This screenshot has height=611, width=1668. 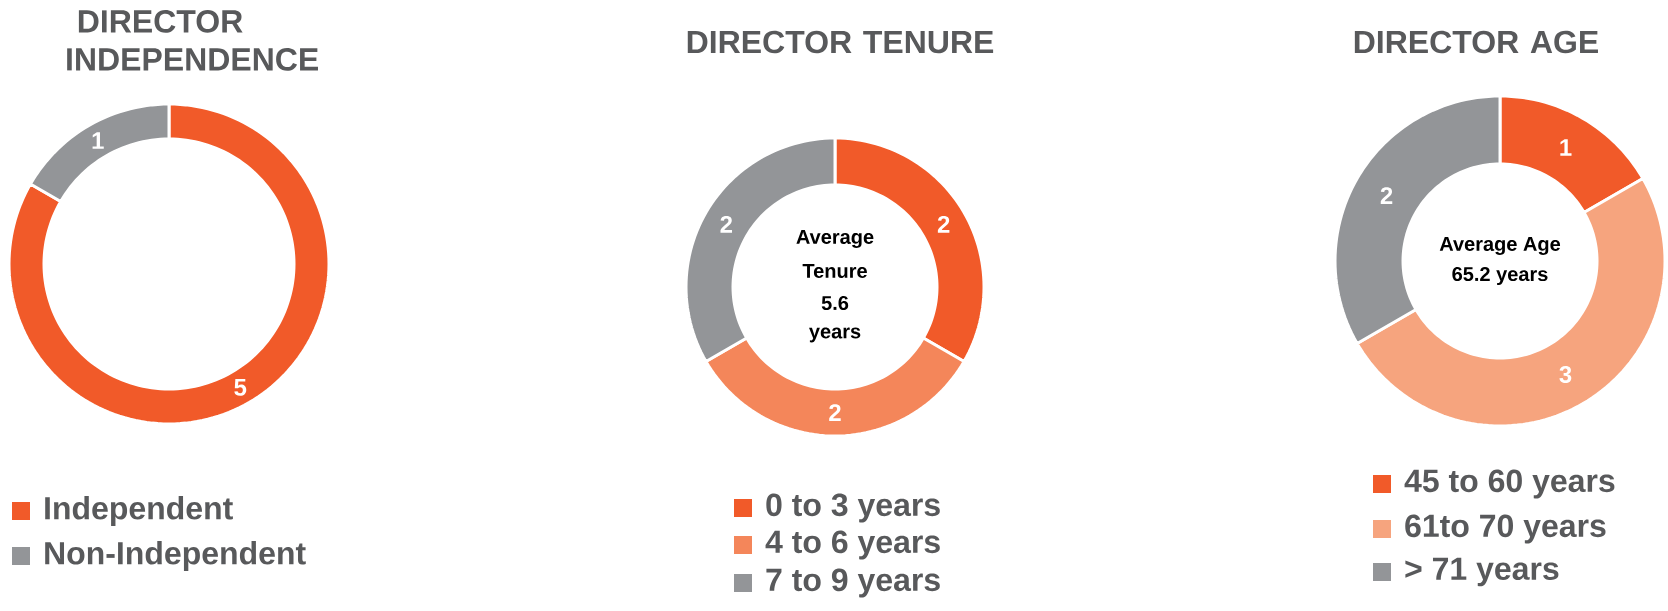 I want to click on text: Tenure, so click(x=834, y=271).